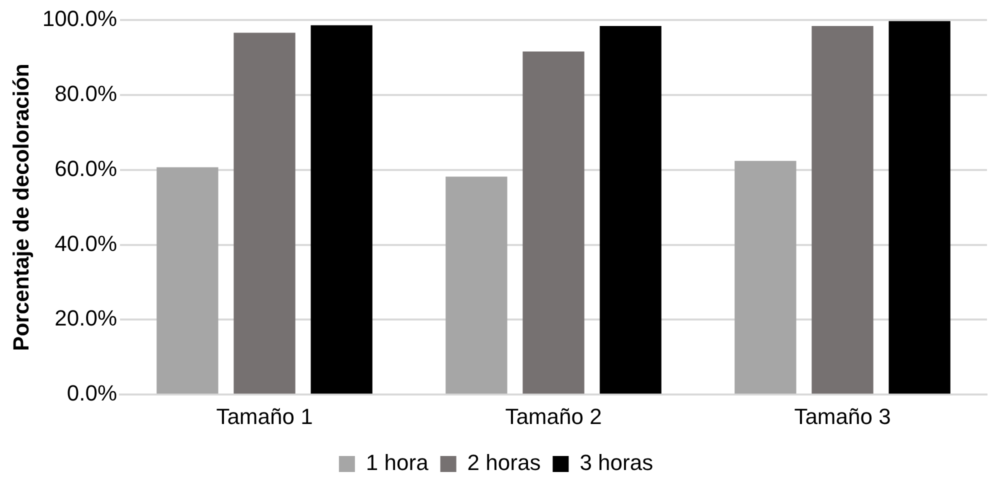  What do you see at coordinates (86, 318) in the screenshot?
I see `y-tick-label: 20.0%` at bounding box center [86, 318].